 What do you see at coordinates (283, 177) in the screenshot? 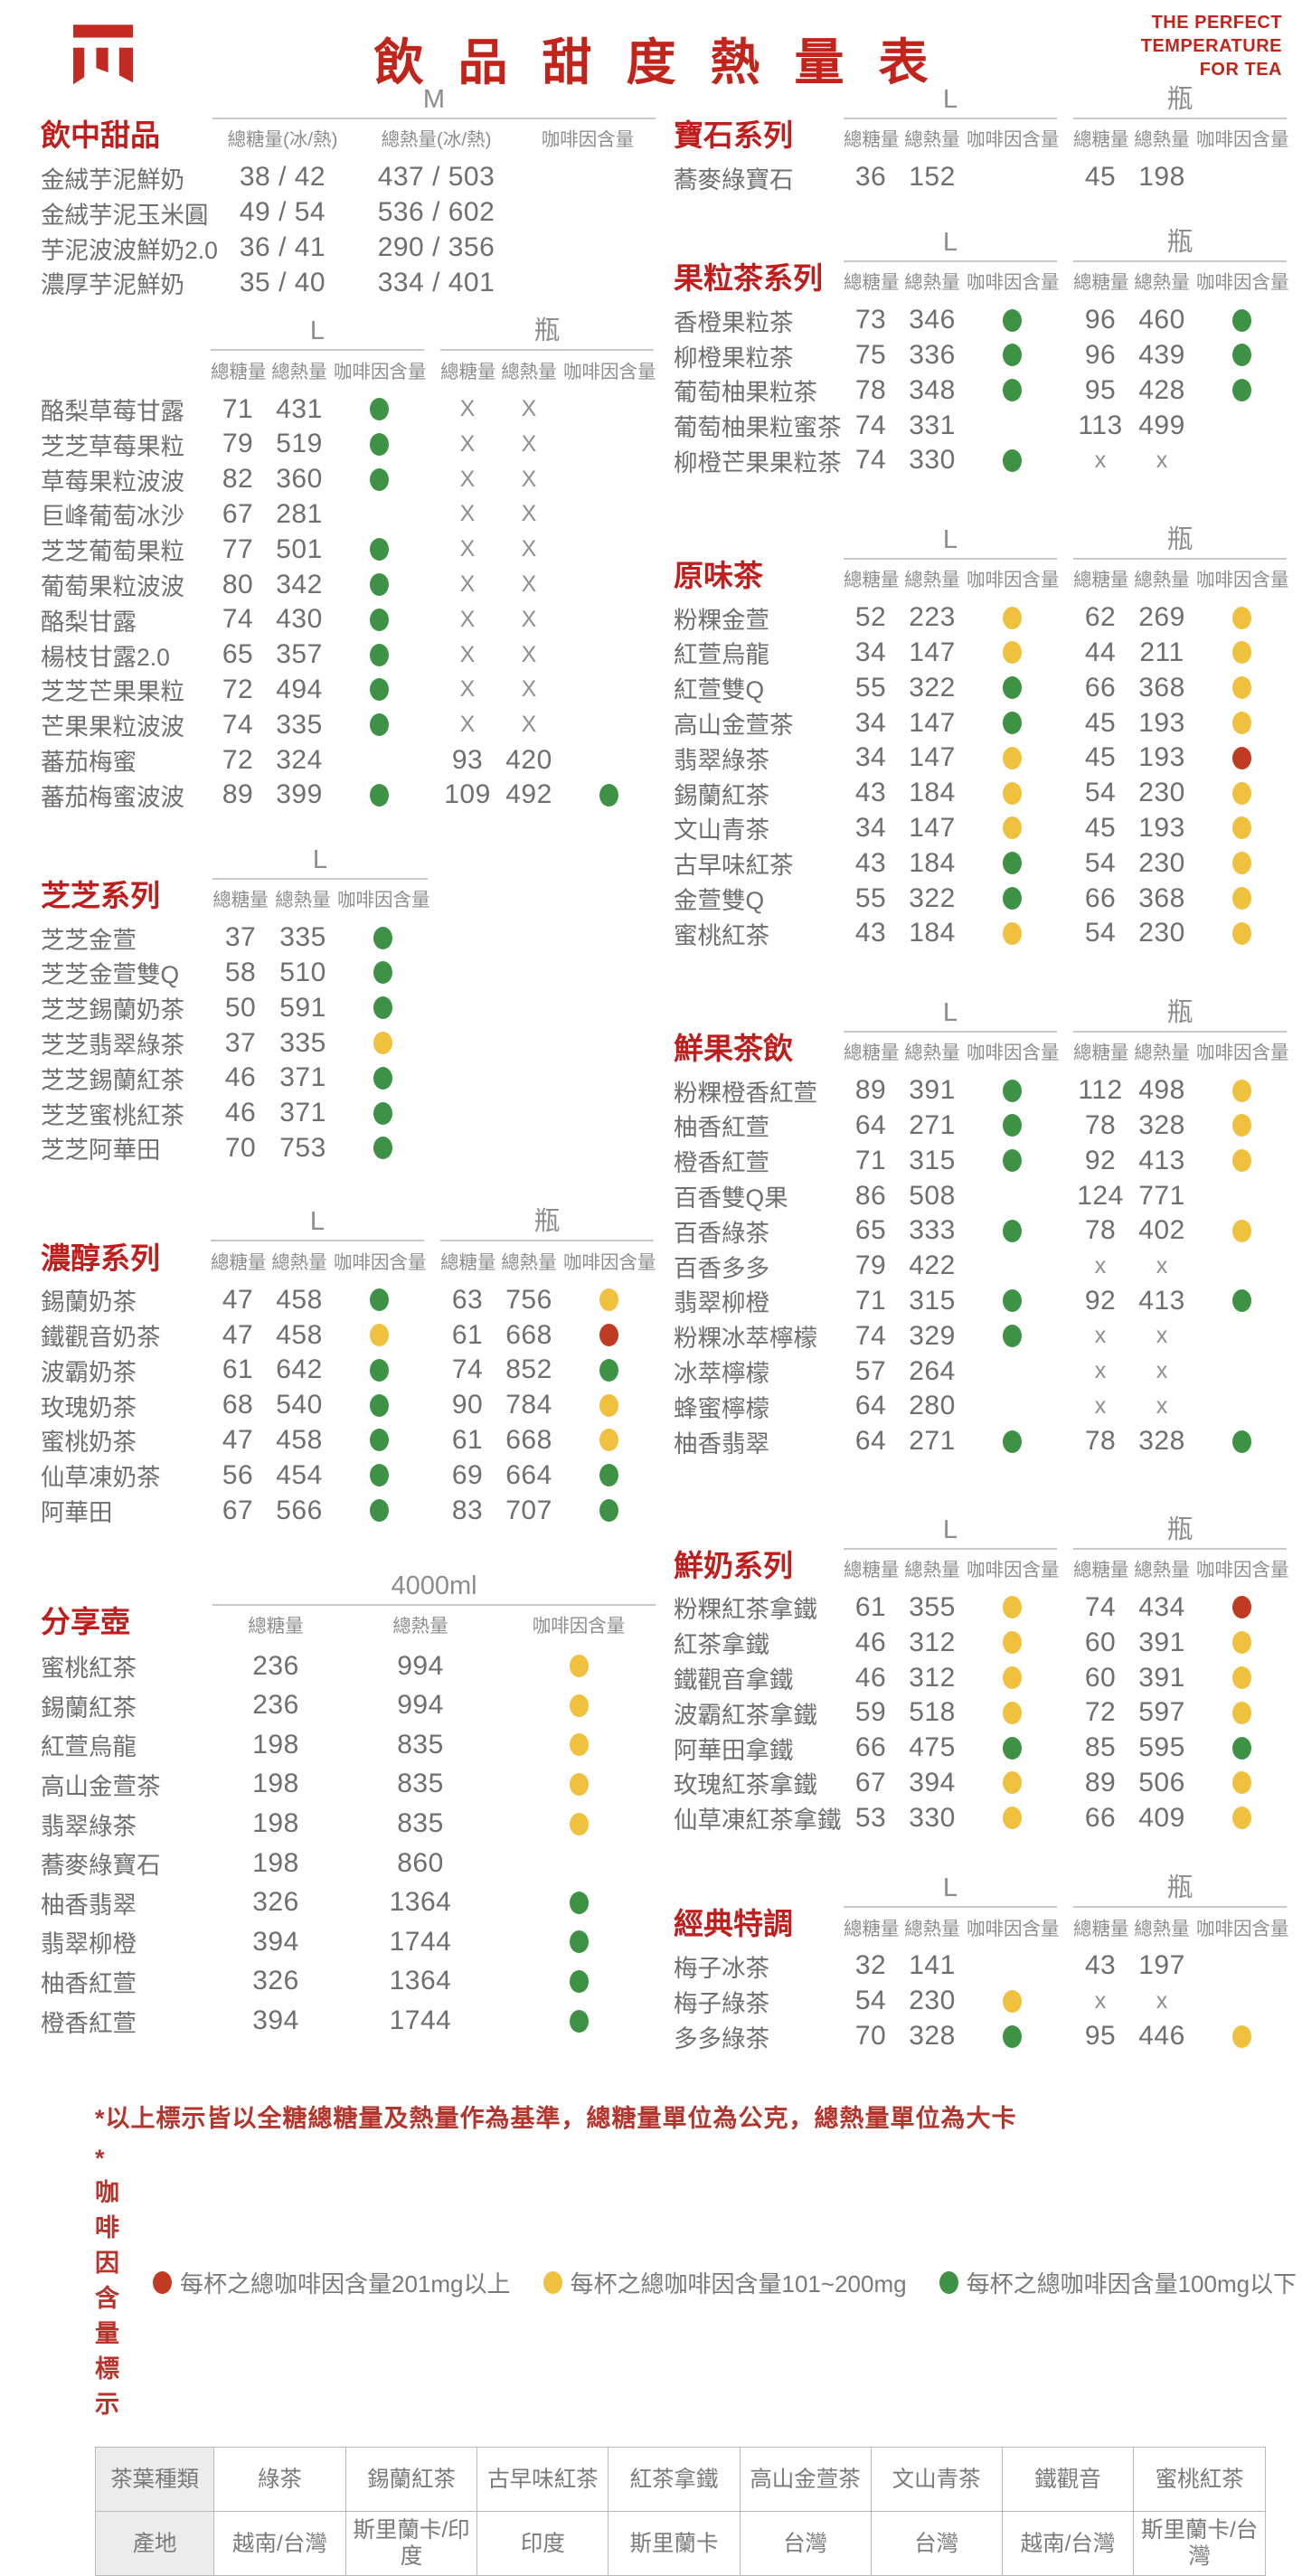
I see `value-text: 38 / 42` at bounding box center [283, 177].